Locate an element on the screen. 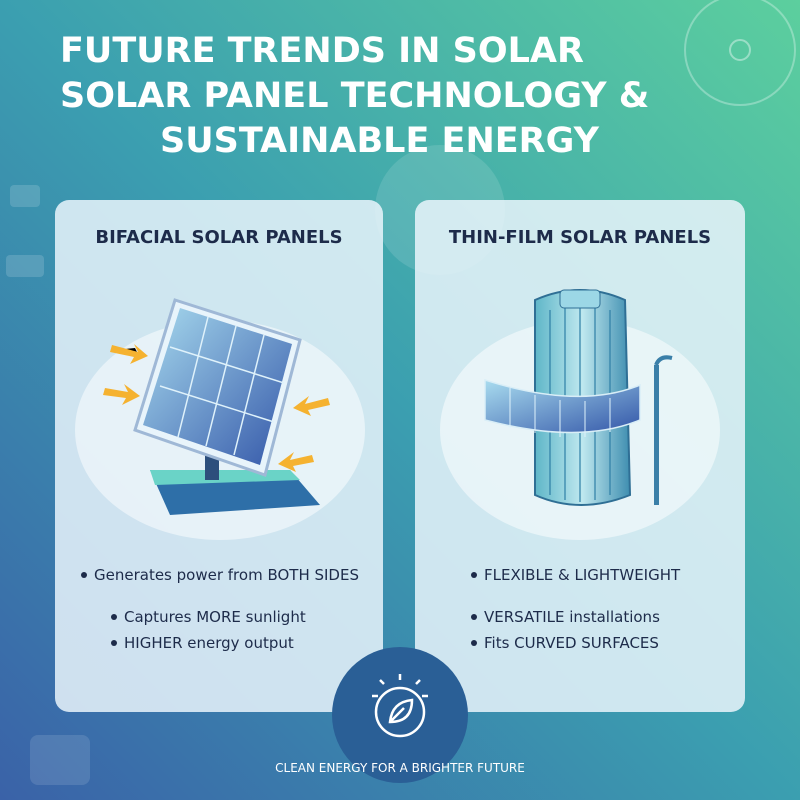 Image resolution: width=800 pixels, height=800 pixels. footer-badge is located at coordinates (400, 715).